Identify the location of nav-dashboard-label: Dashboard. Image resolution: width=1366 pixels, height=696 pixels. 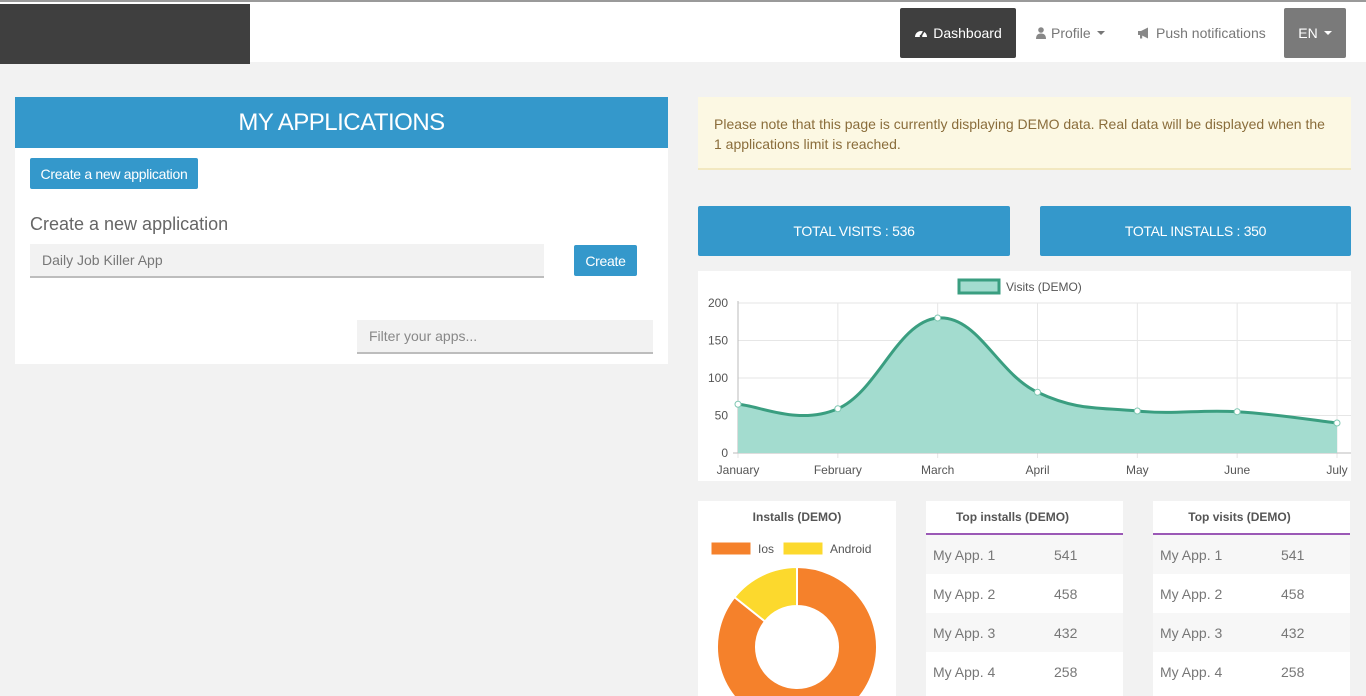
(967, 33).